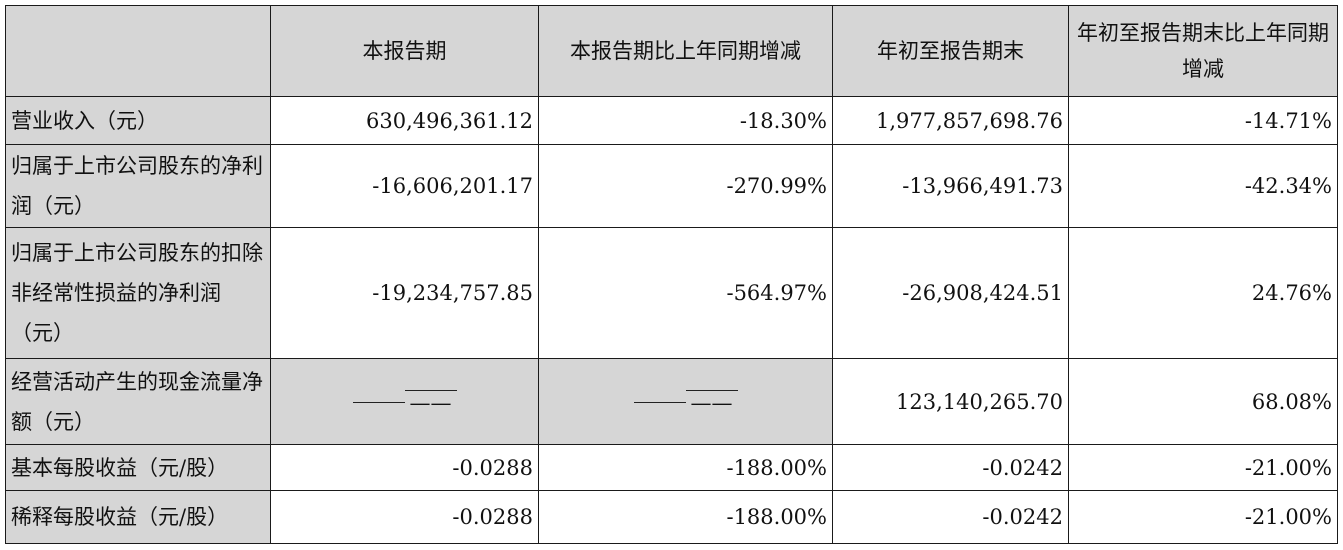  I want to click on header-current-period: 本报告期, so click(404, 51).